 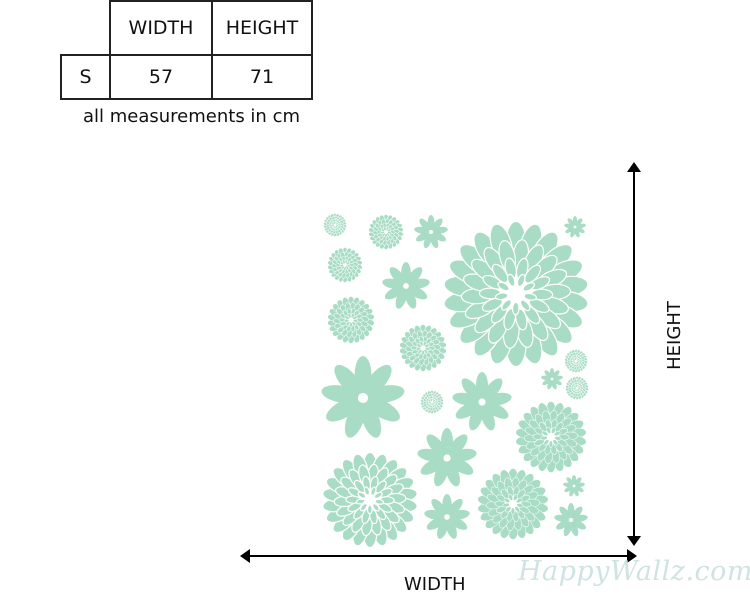 What do you see at coordinates (161, 28) in the screenshot?
I see `header-cell: WIDTH` at bounding box center [161, 28].